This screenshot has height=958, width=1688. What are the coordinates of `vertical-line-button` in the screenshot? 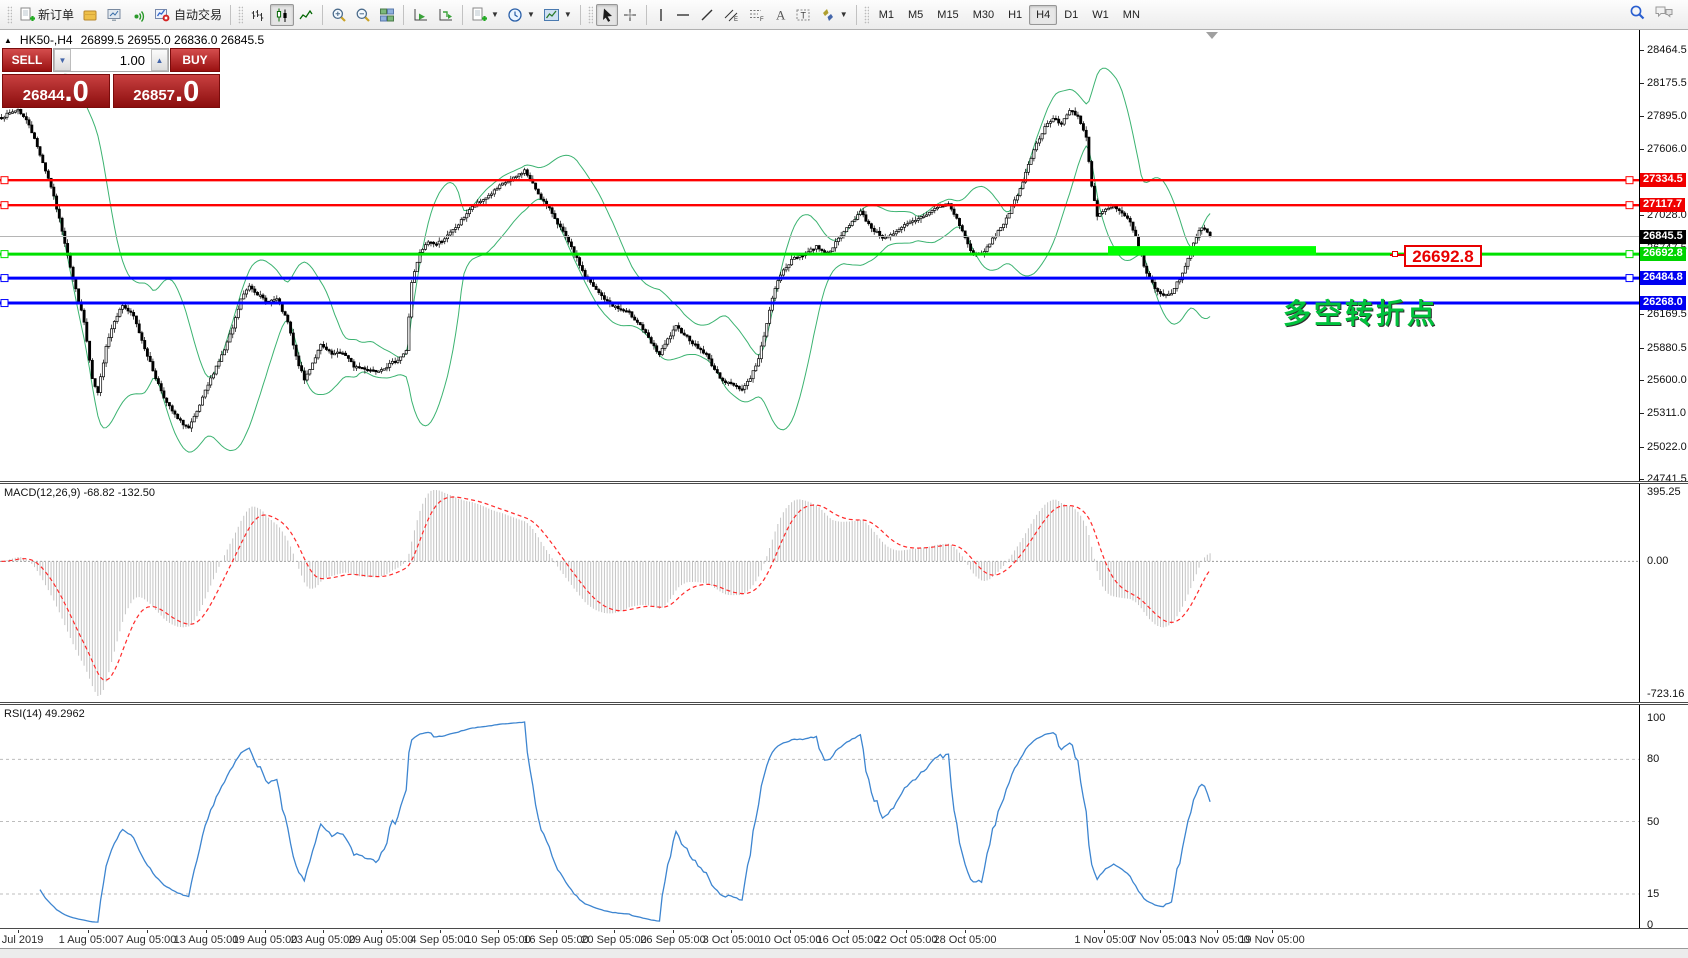 It's located at (661, 15).